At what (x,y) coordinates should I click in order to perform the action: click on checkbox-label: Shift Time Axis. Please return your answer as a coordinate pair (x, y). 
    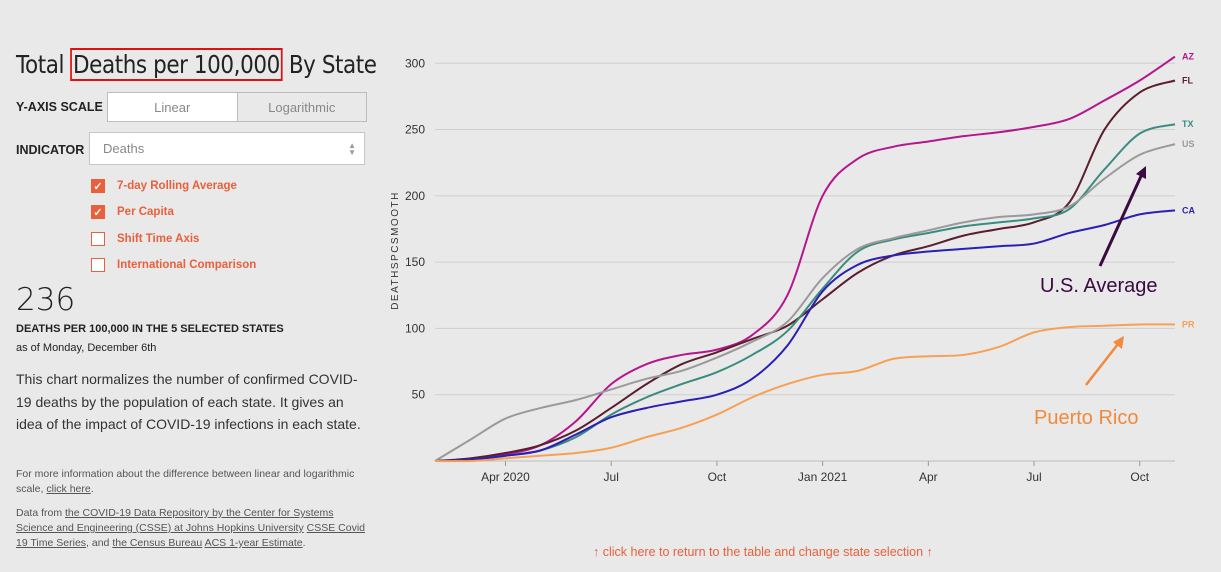
    Looking at the image, I should click on (158, 239).